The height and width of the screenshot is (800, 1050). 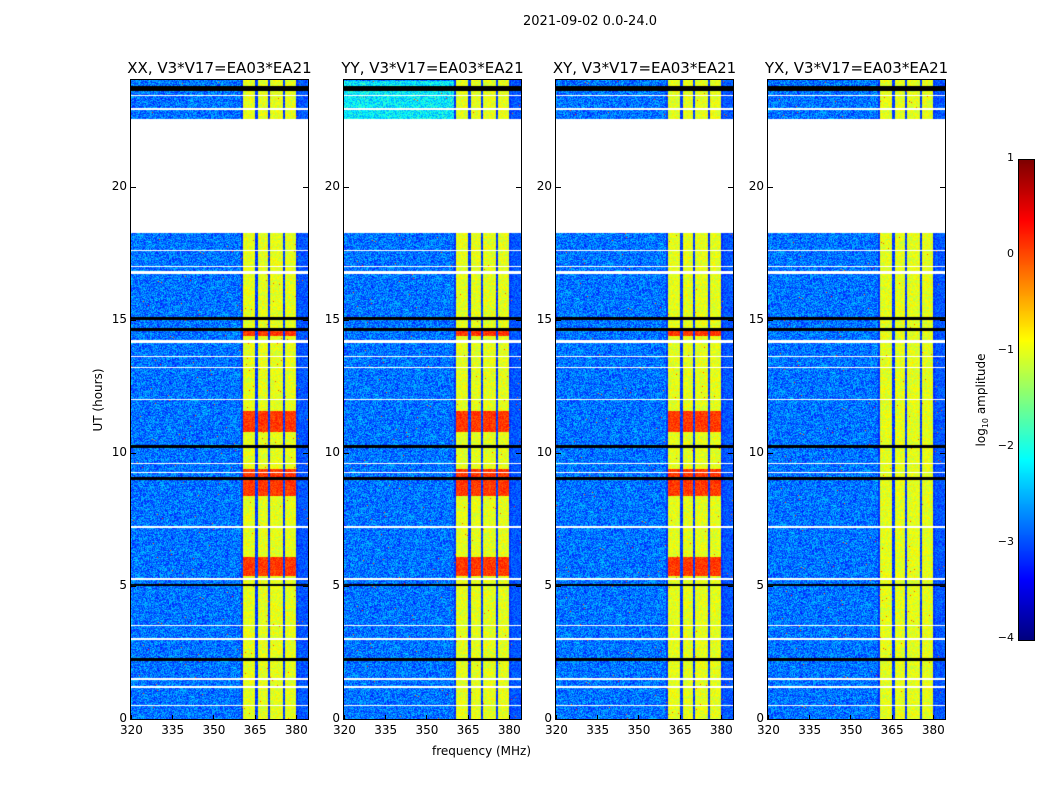 I want to click on colorbar-tick-label: 1, so click(x=1010, y=157).